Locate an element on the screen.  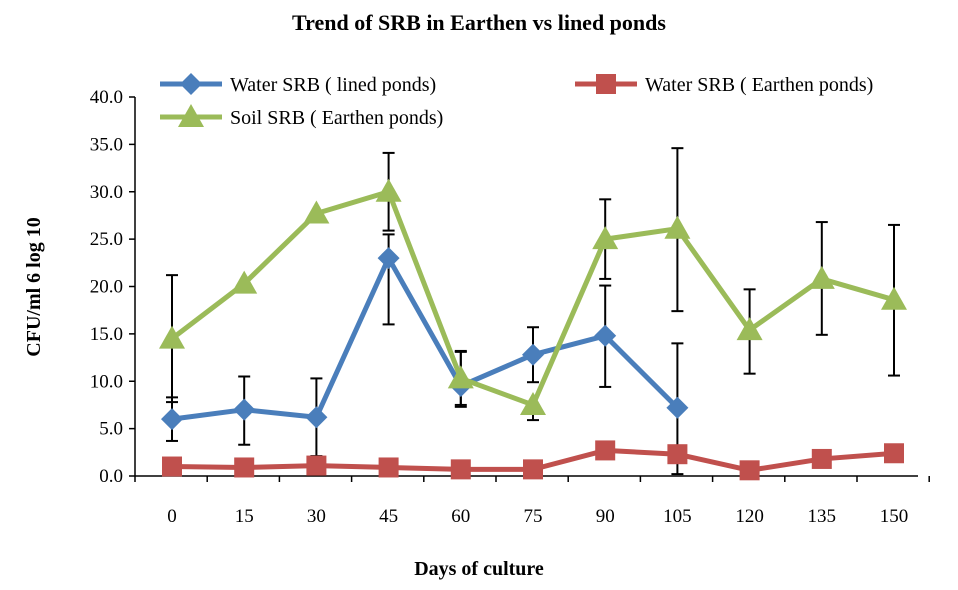
x-tick-label: 150 is located at coordinates (894, 516).